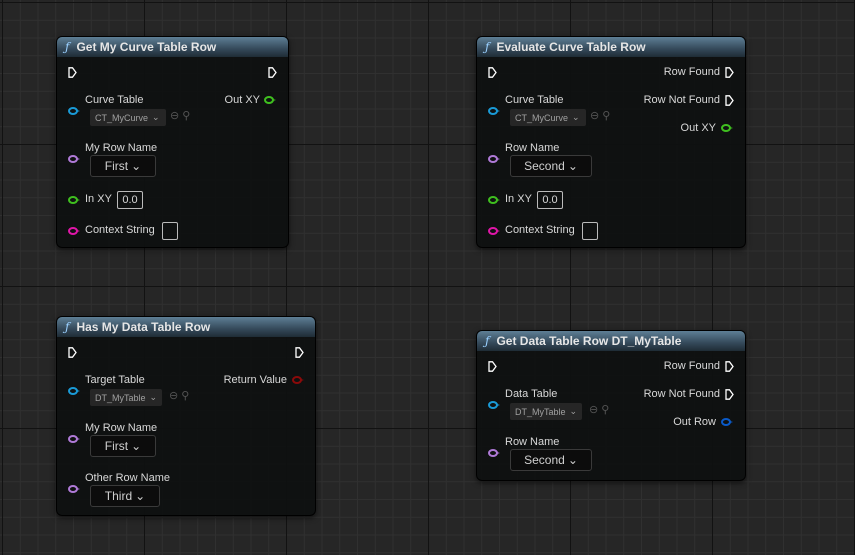  What do you see at coordinates (74, 489) in the screenshot?
I see `other-row-name-pin-icon` at bounding box center [74, 489].